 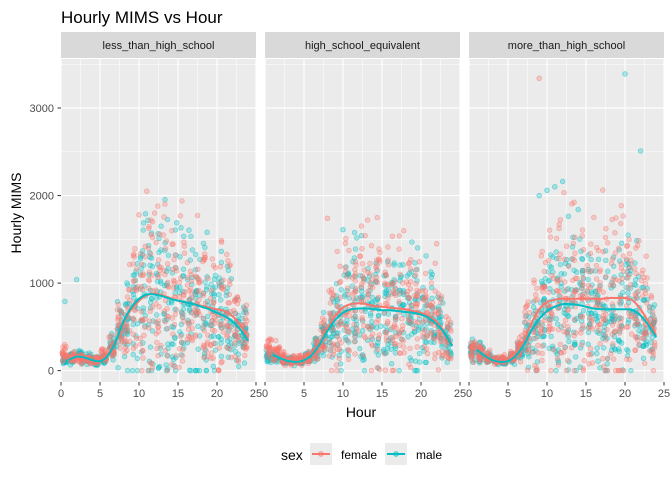 What do you see at coordinates (256, 394) in the screenshot?
I see `x-tick-label: 25` at bounding box center [256, 394].